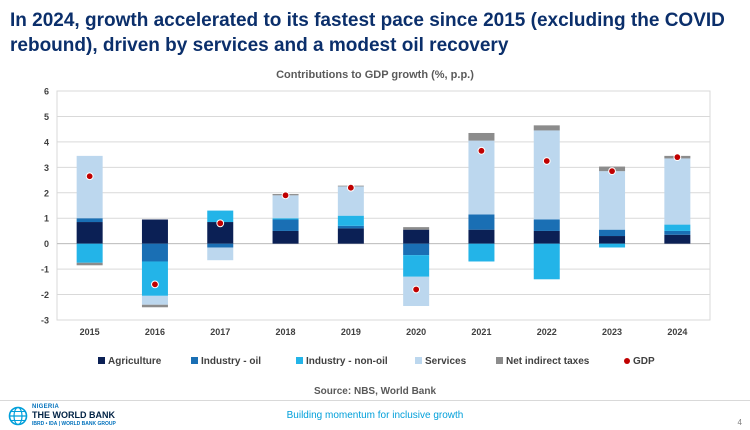  I want to click on globe-icon, so click(18, 416).